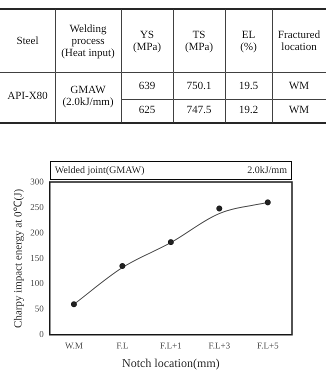 The image size is (326, 377). Describe the element at coordinates (122, 345) in the screenshot. I see `x-tick-label: F.L` at that location.